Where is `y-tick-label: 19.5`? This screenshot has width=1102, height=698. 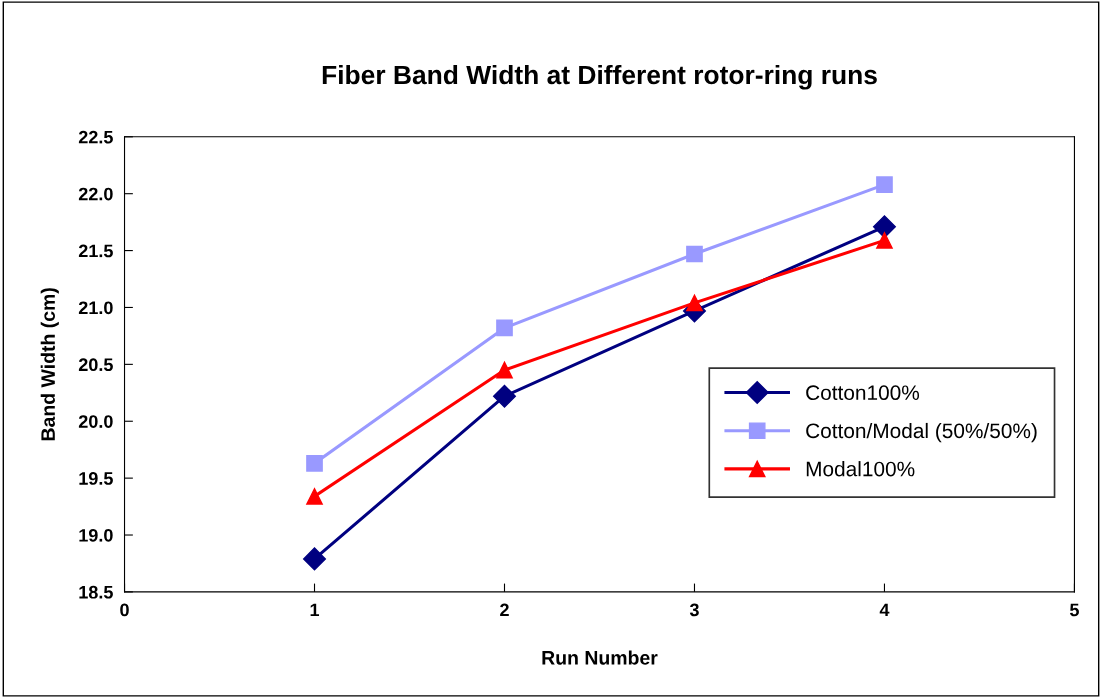 y-tick-label: 19.5 is located at coordinates (96, 478).